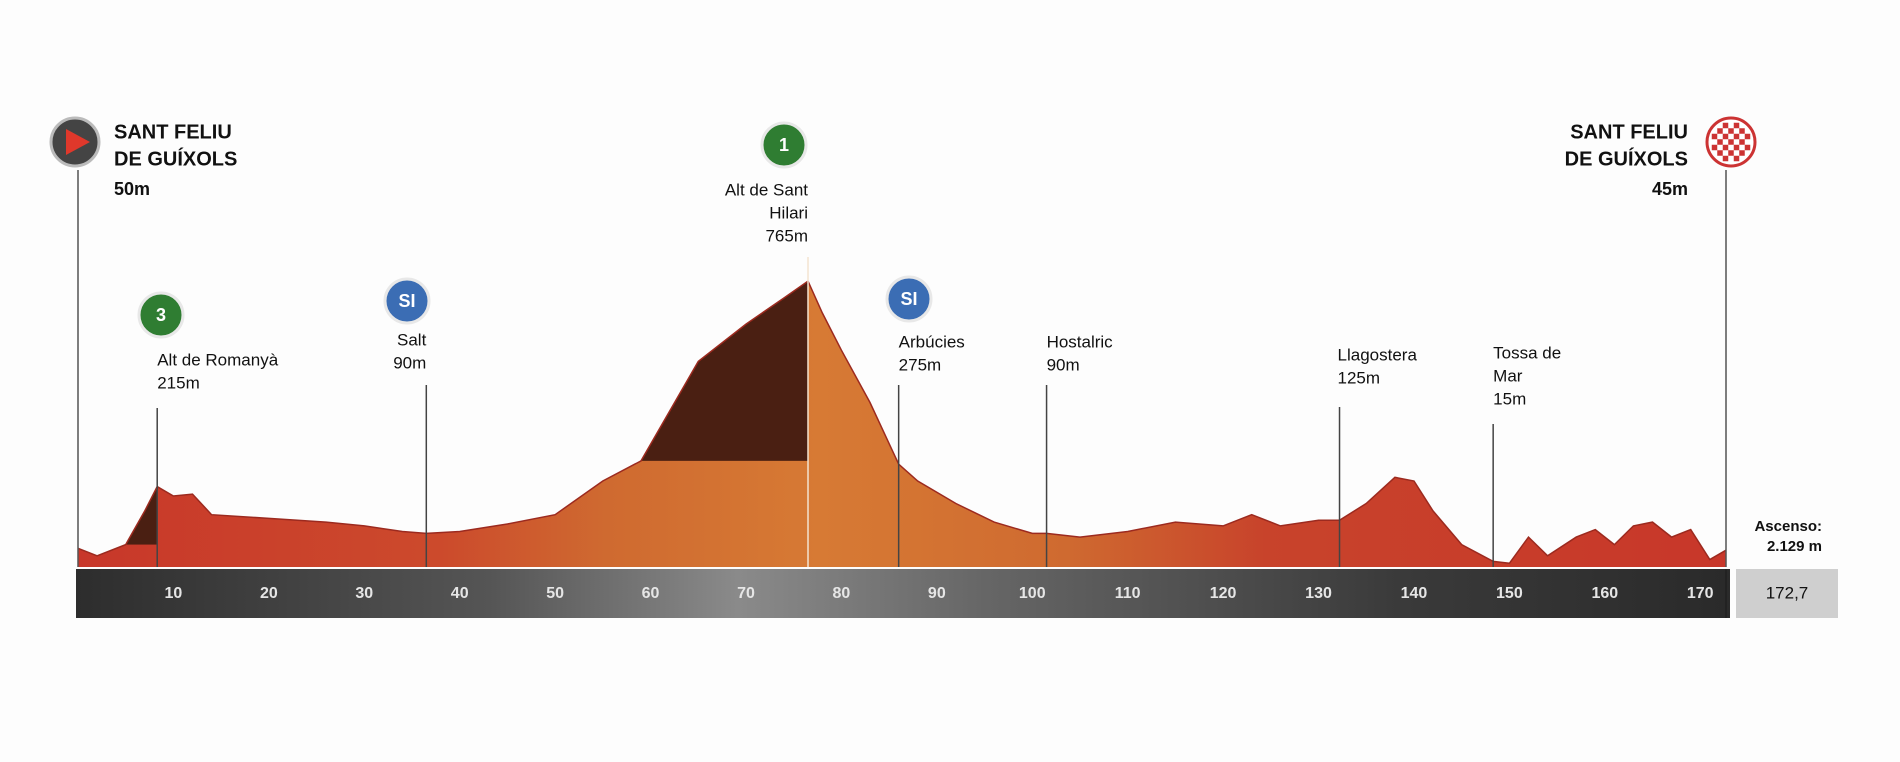  Describe the element at coordinates (651, 593) in the screenshot. I see `x-tick-label: 60` at that location.